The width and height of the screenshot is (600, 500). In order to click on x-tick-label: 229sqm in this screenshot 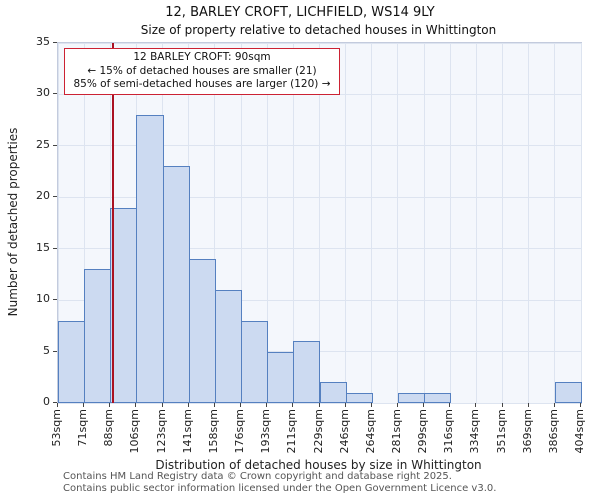, I will do `click(318, 431)`.